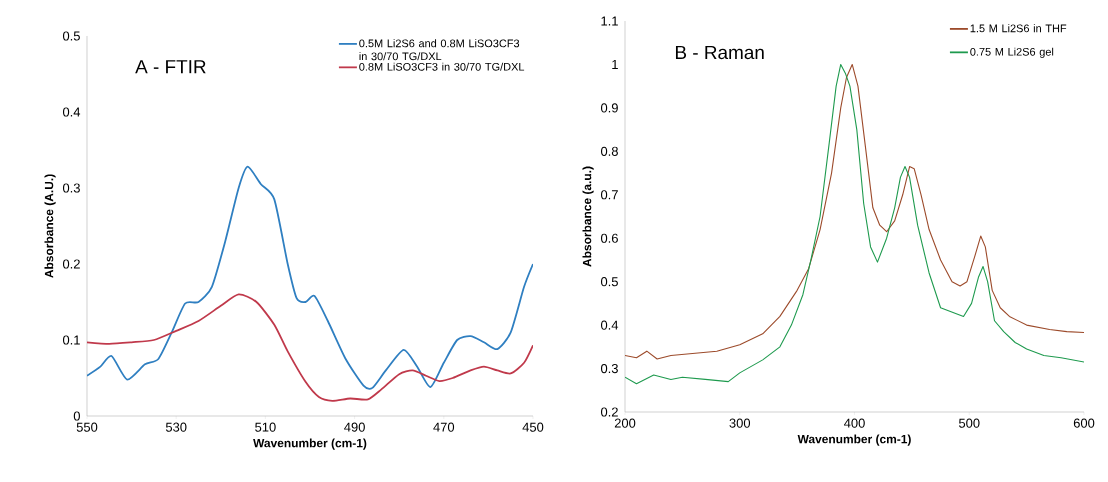 The height and width of the screenshot is (482, 1108). Describe the element at coordinates (1084, 423) in the screenshot. I see `x-tick-label: 600` at that location.